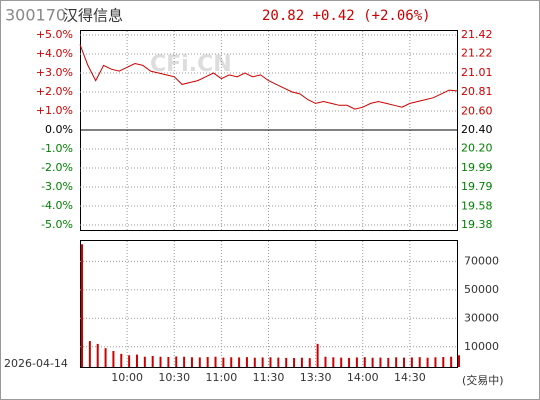  I want to click on y-tick-label: -3.0%, so click(57, 186).